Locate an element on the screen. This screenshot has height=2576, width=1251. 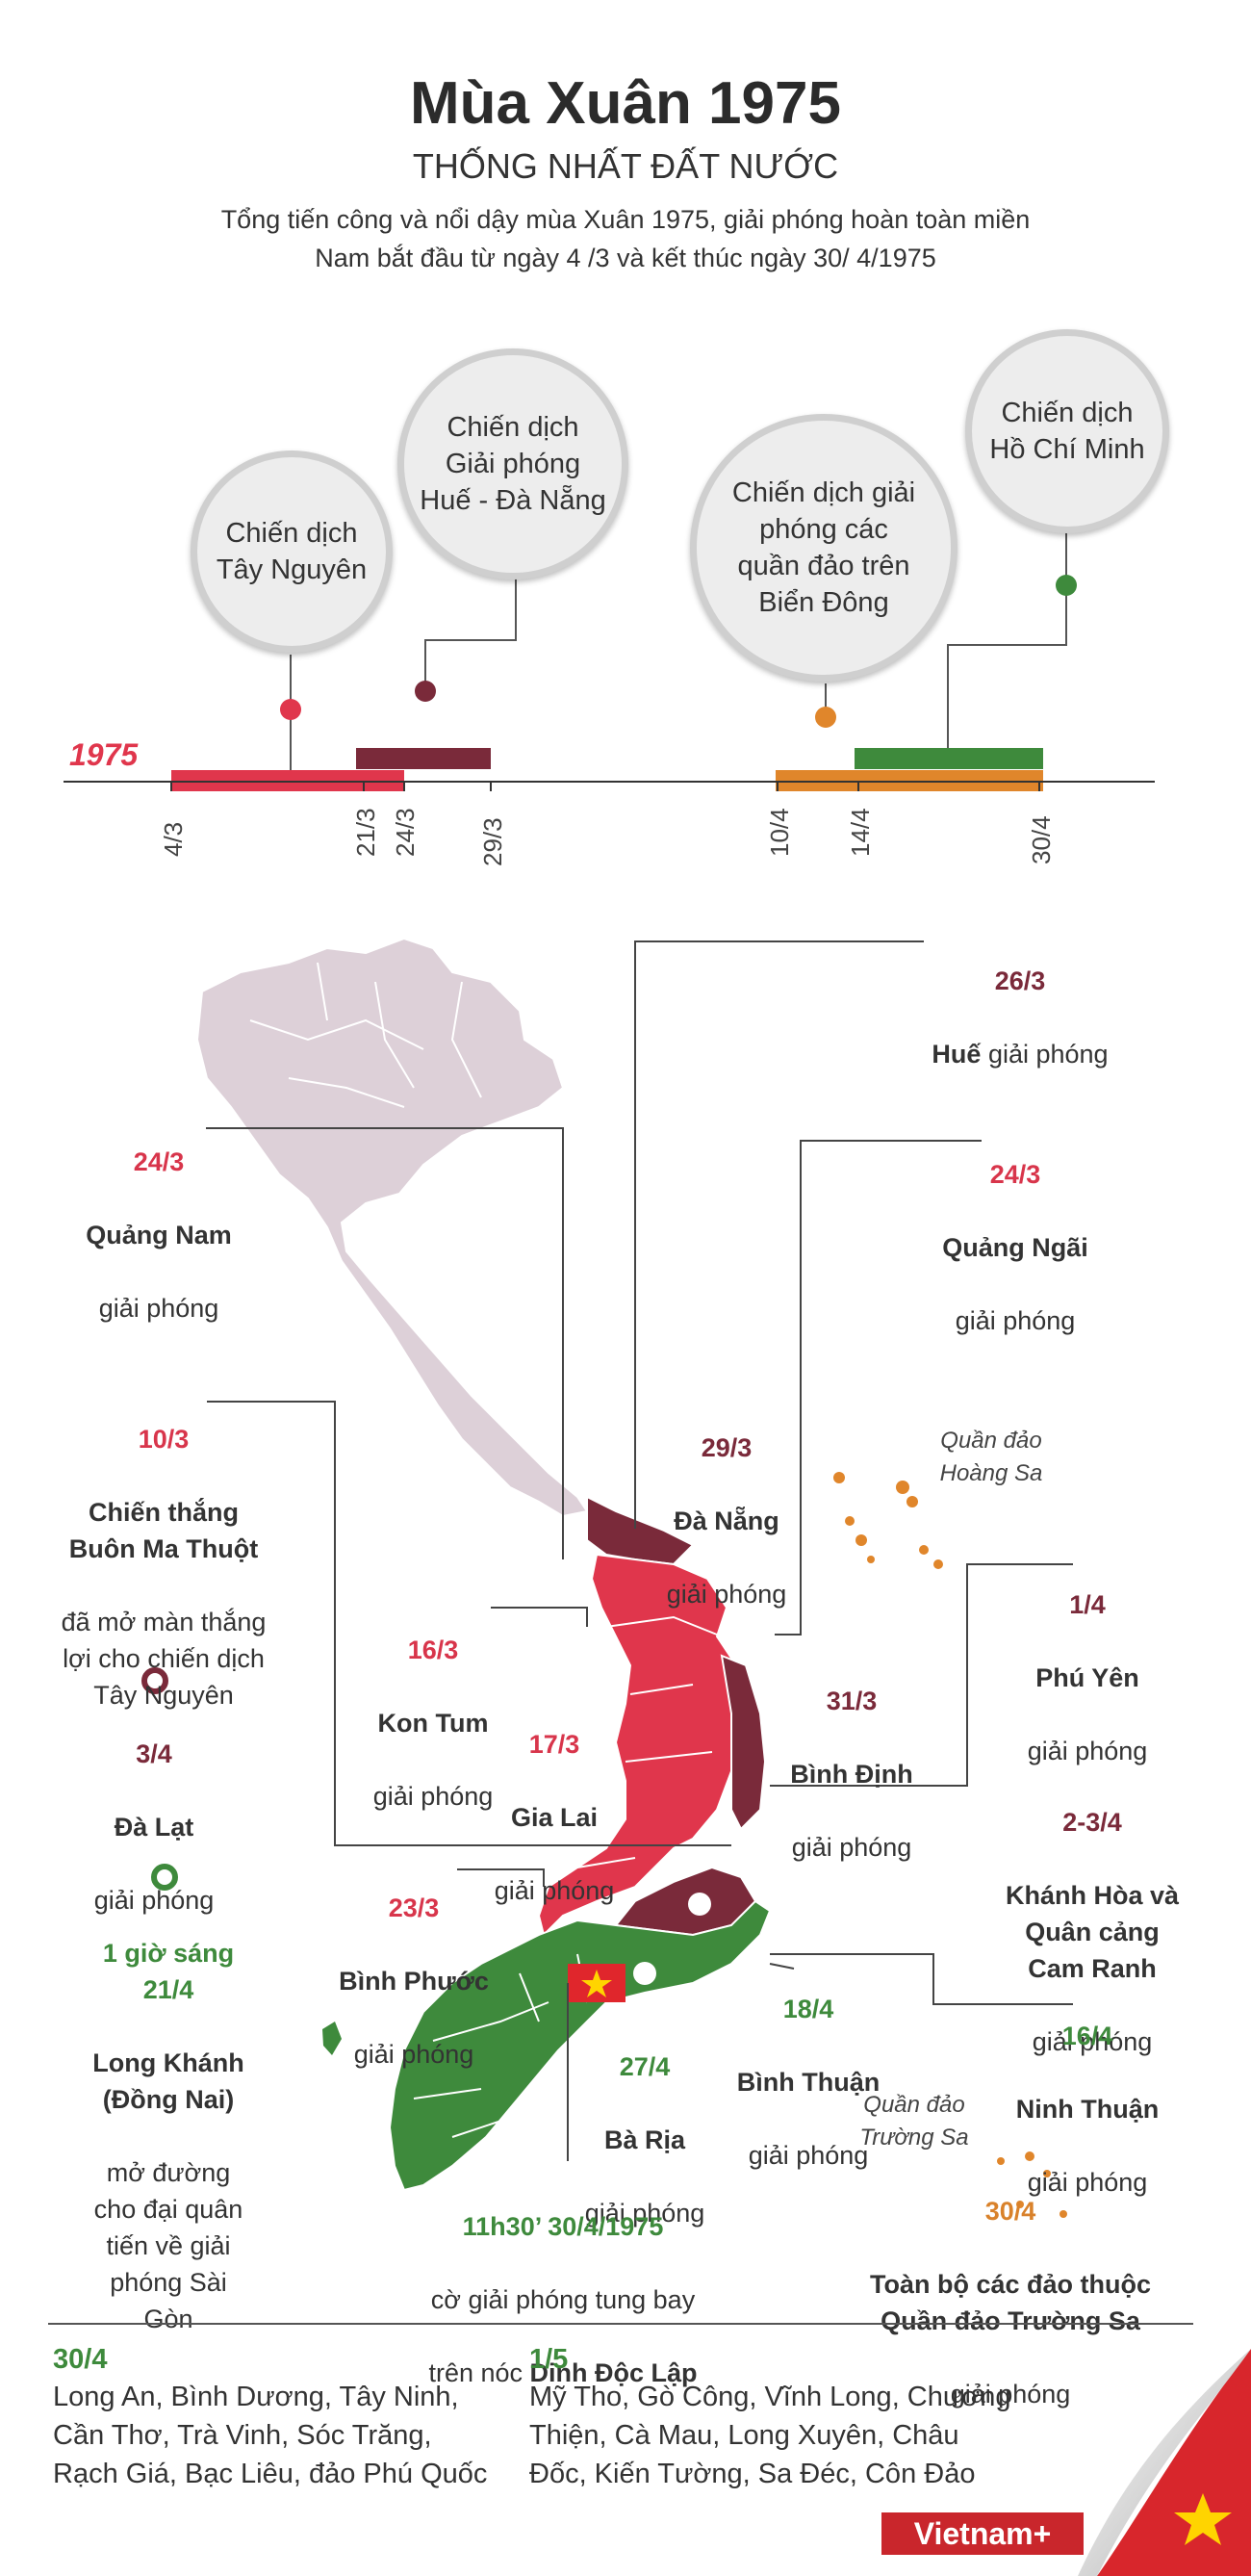
event-hue: 26/3 Huế giải phóng is located at coordinates (1020, 1018).